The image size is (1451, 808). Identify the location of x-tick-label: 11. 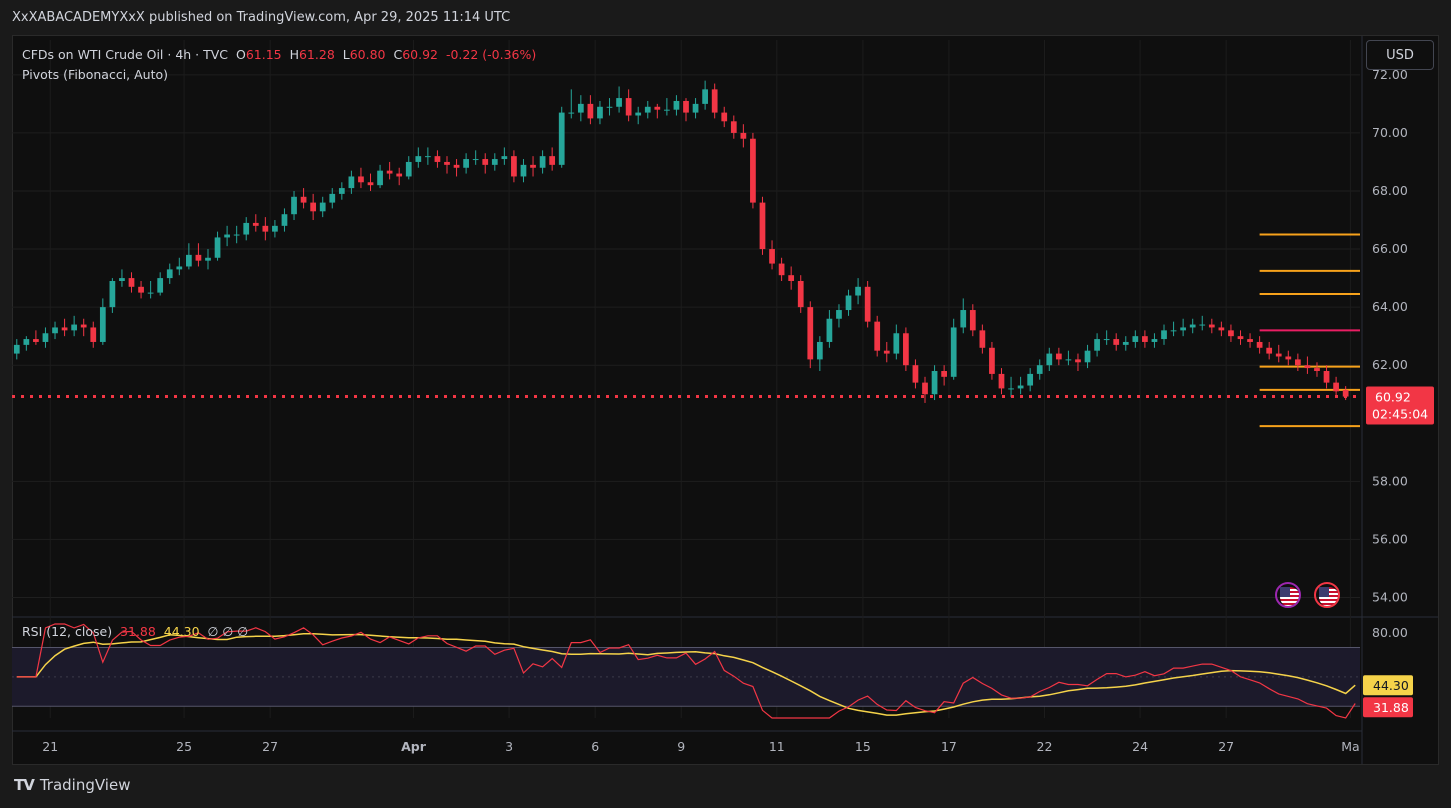
(777, 746).